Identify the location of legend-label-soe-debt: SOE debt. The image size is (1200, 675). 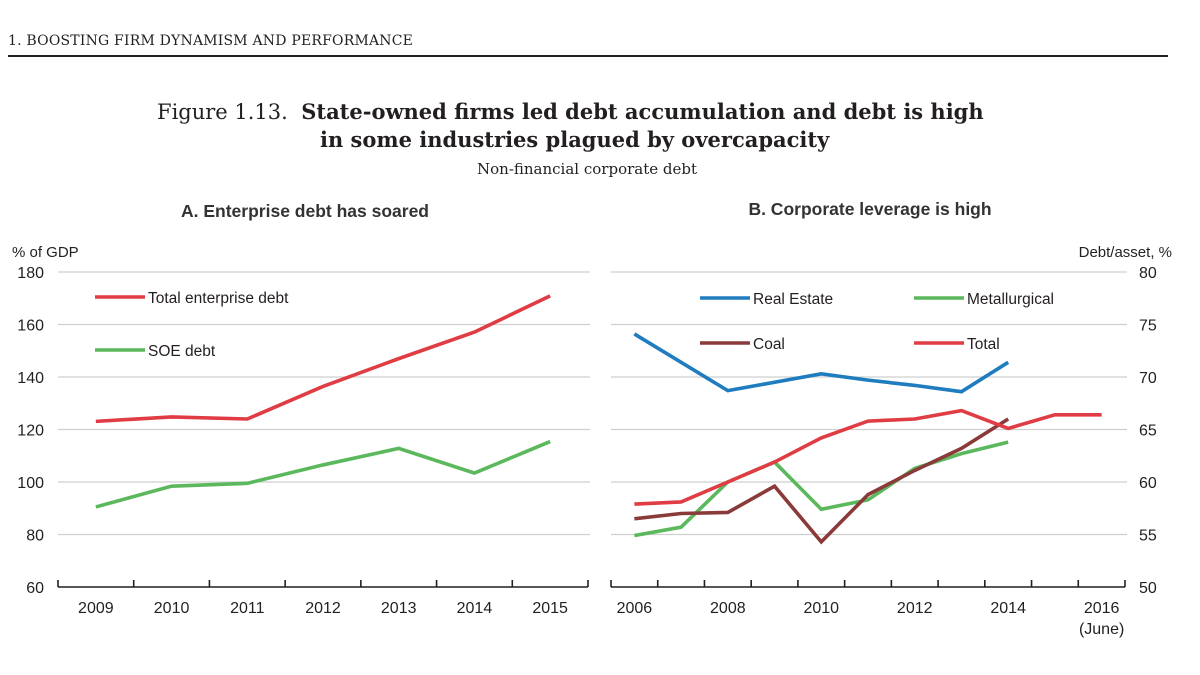
(182, 351).